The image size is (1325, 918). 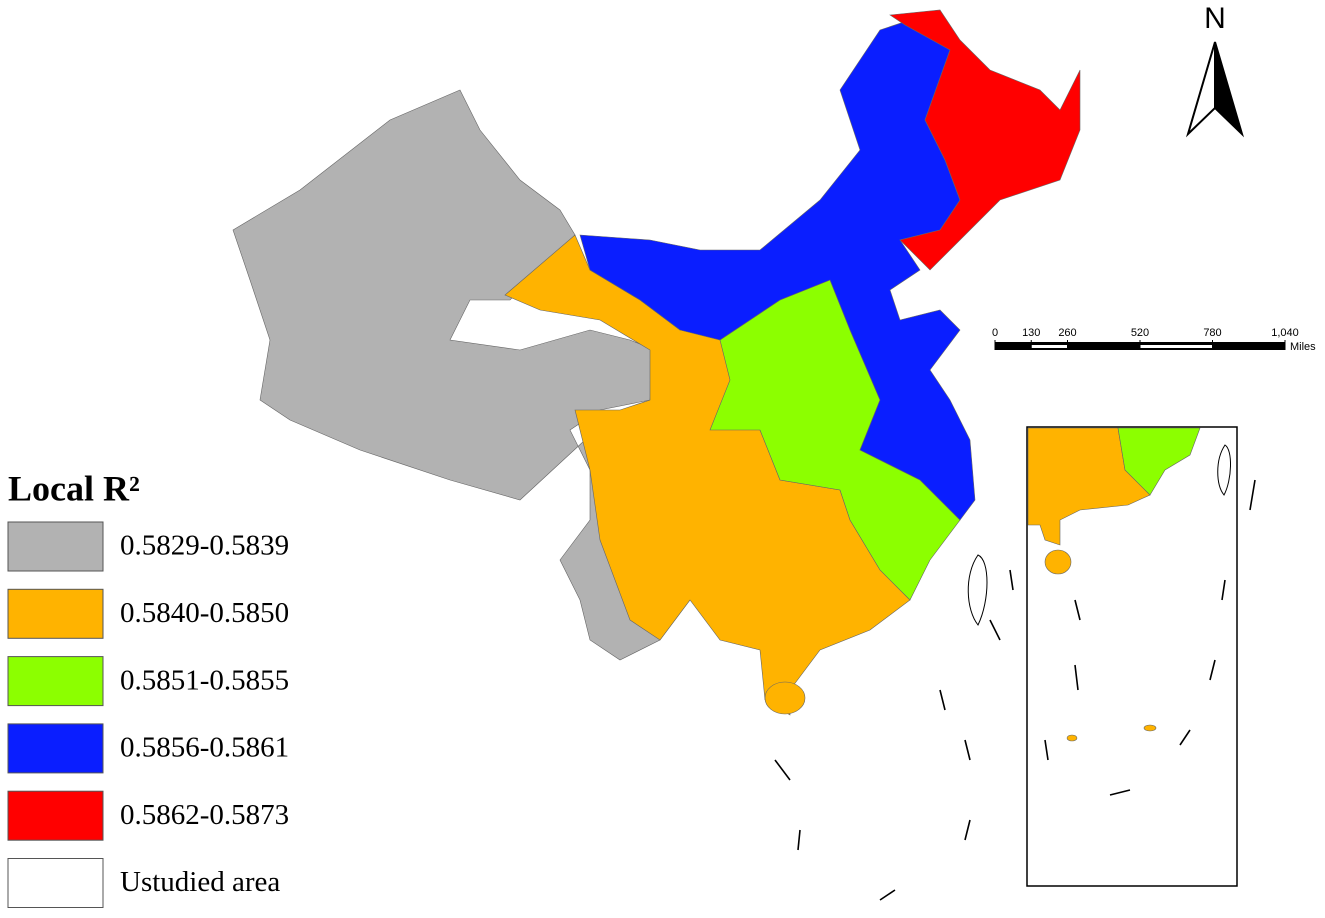 What do you see at coordinates (1212, 333) in the screenshot?
I see `scale-label: 780` at bounding box center [1212, 333].